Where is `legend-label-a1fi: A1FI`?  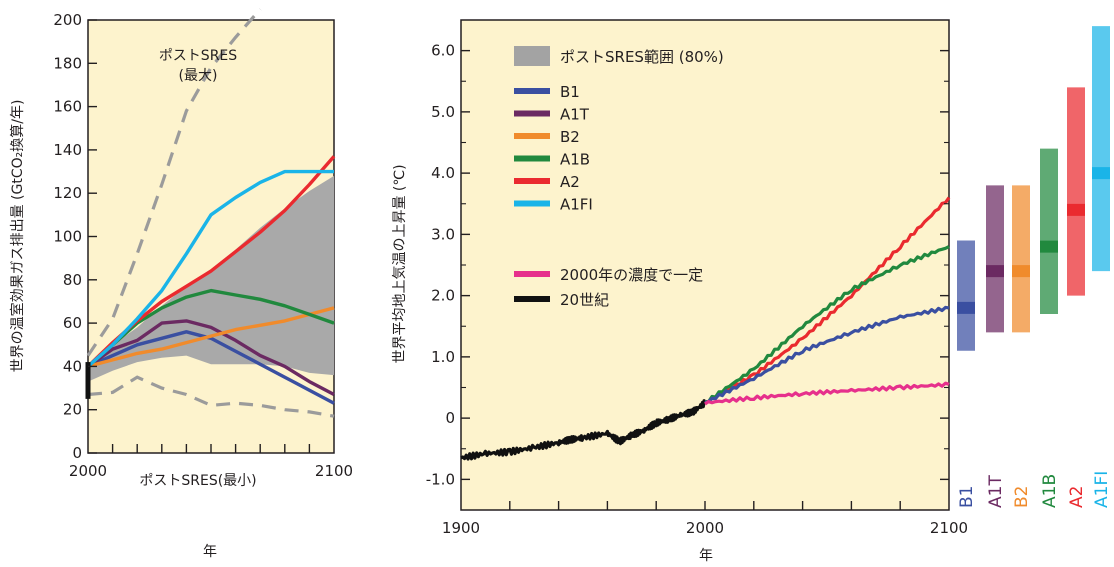
legend-label-a1fi: A1FI is located at coordinates (576, 205).